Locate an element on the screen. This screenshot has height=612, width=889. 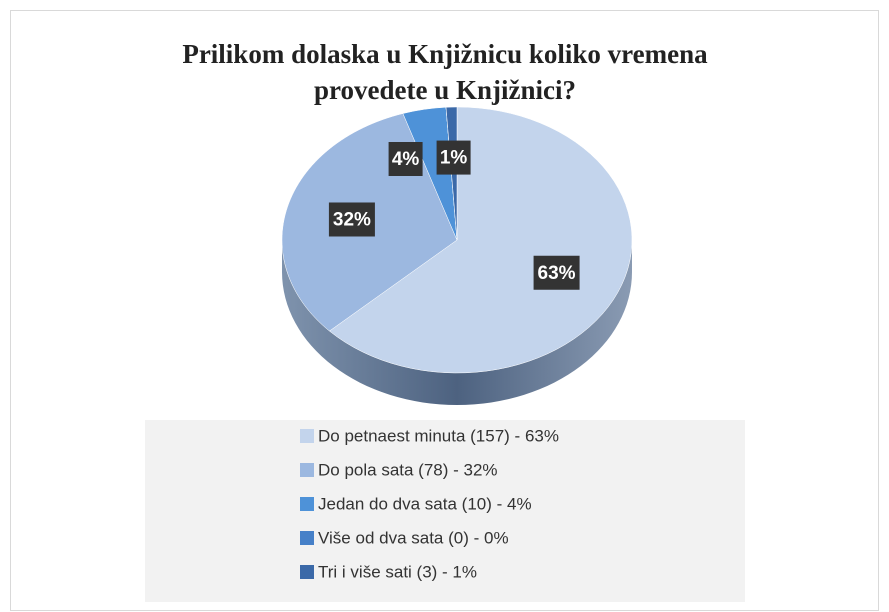
data-label: 1% is located at coordinates (454, 158).